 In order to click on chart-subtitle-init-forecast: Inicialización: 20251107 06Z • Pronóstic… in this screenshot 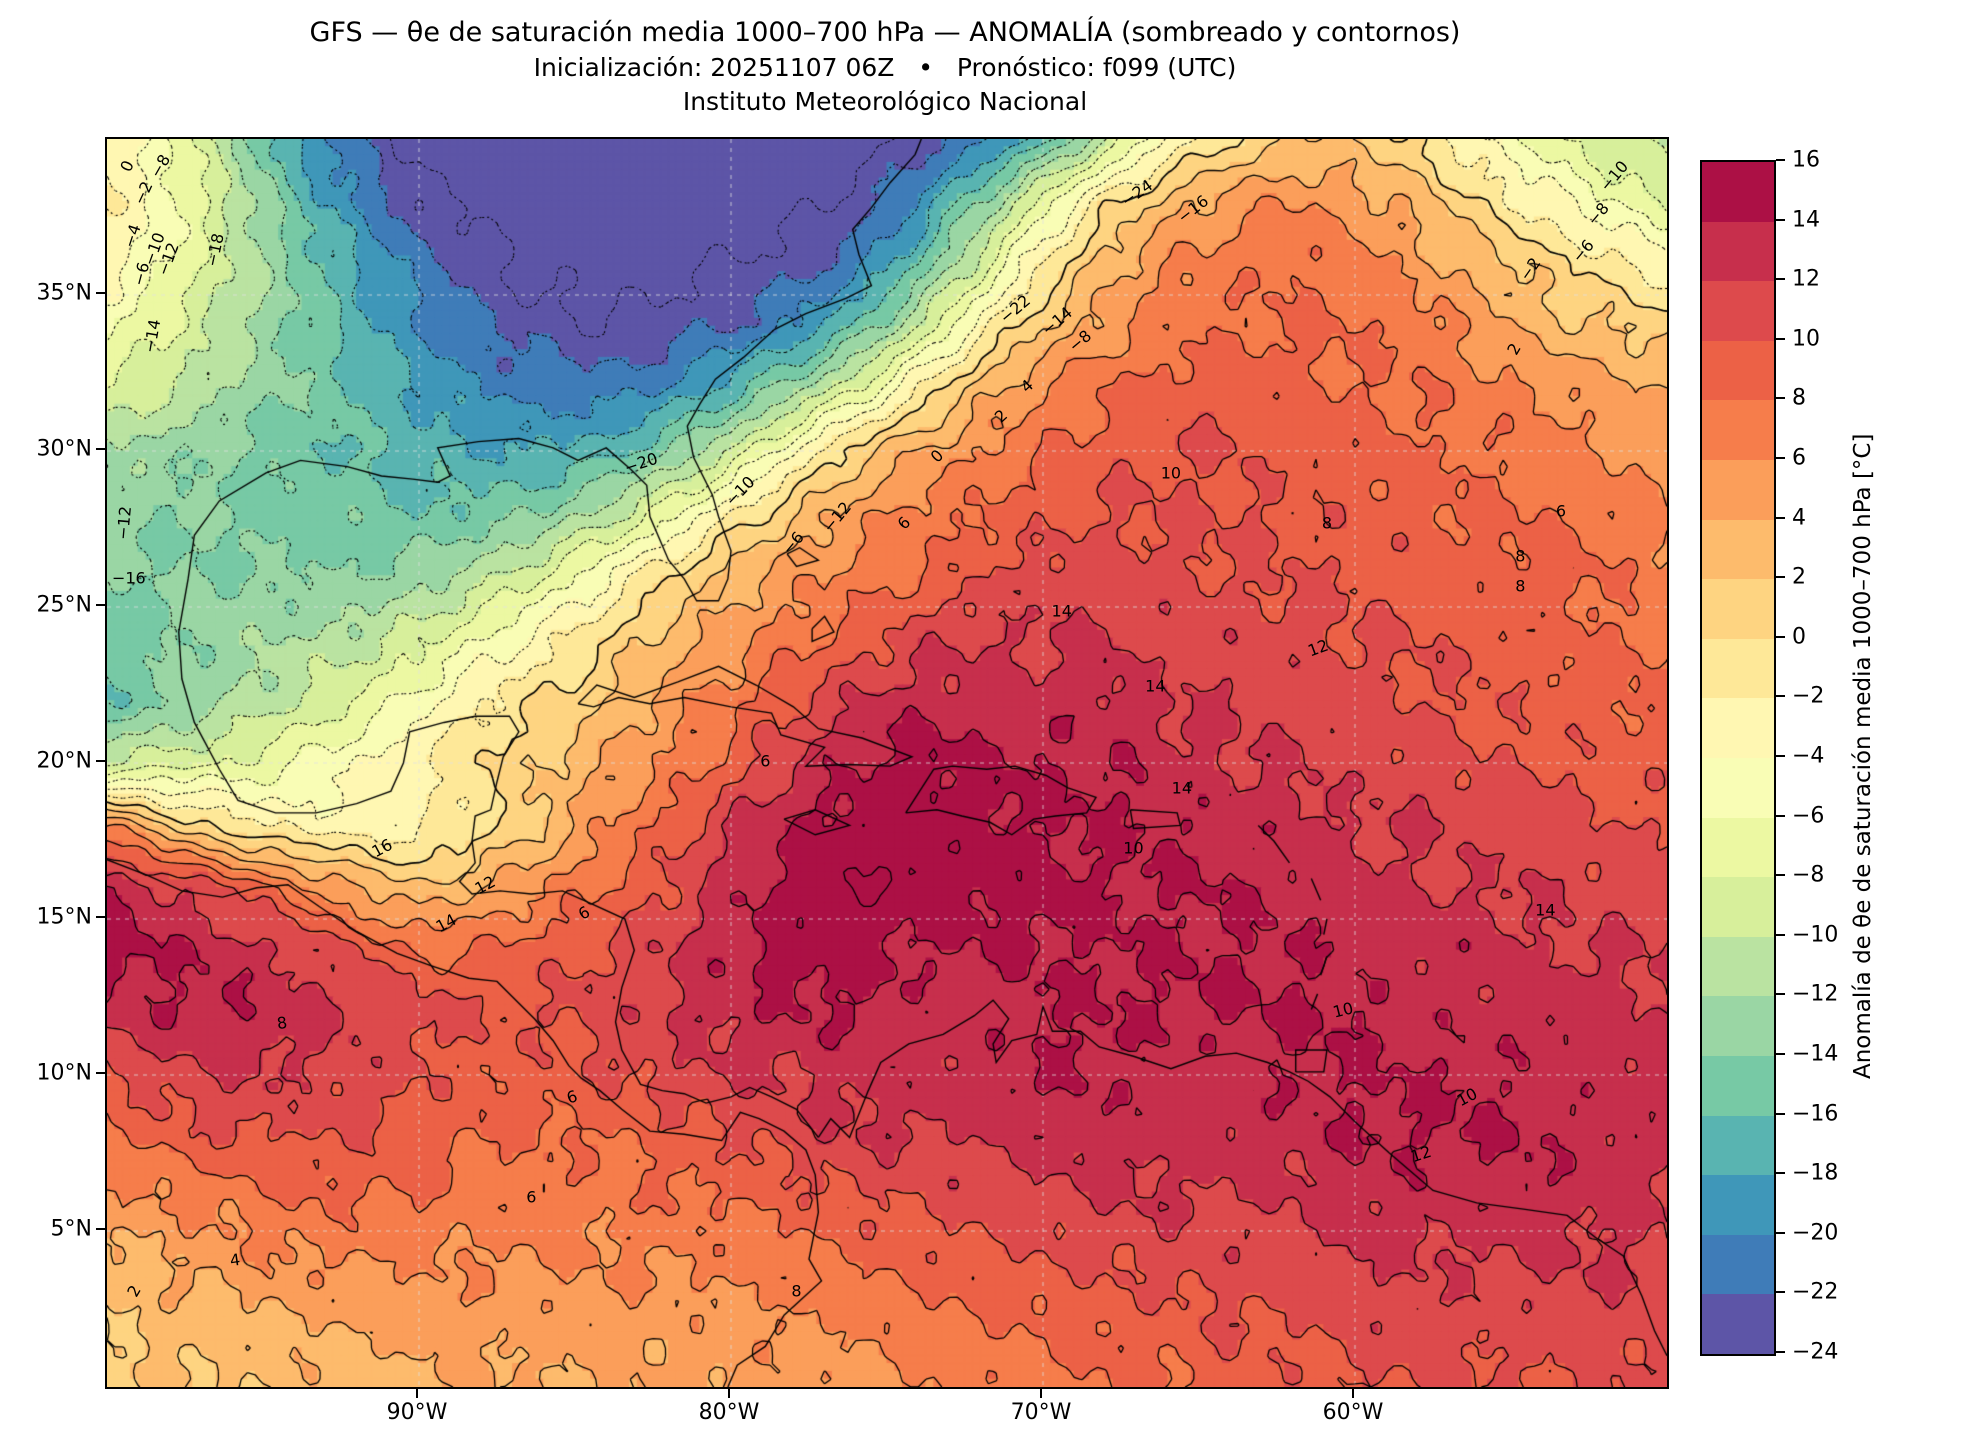, I will do `click(885, 67)`.